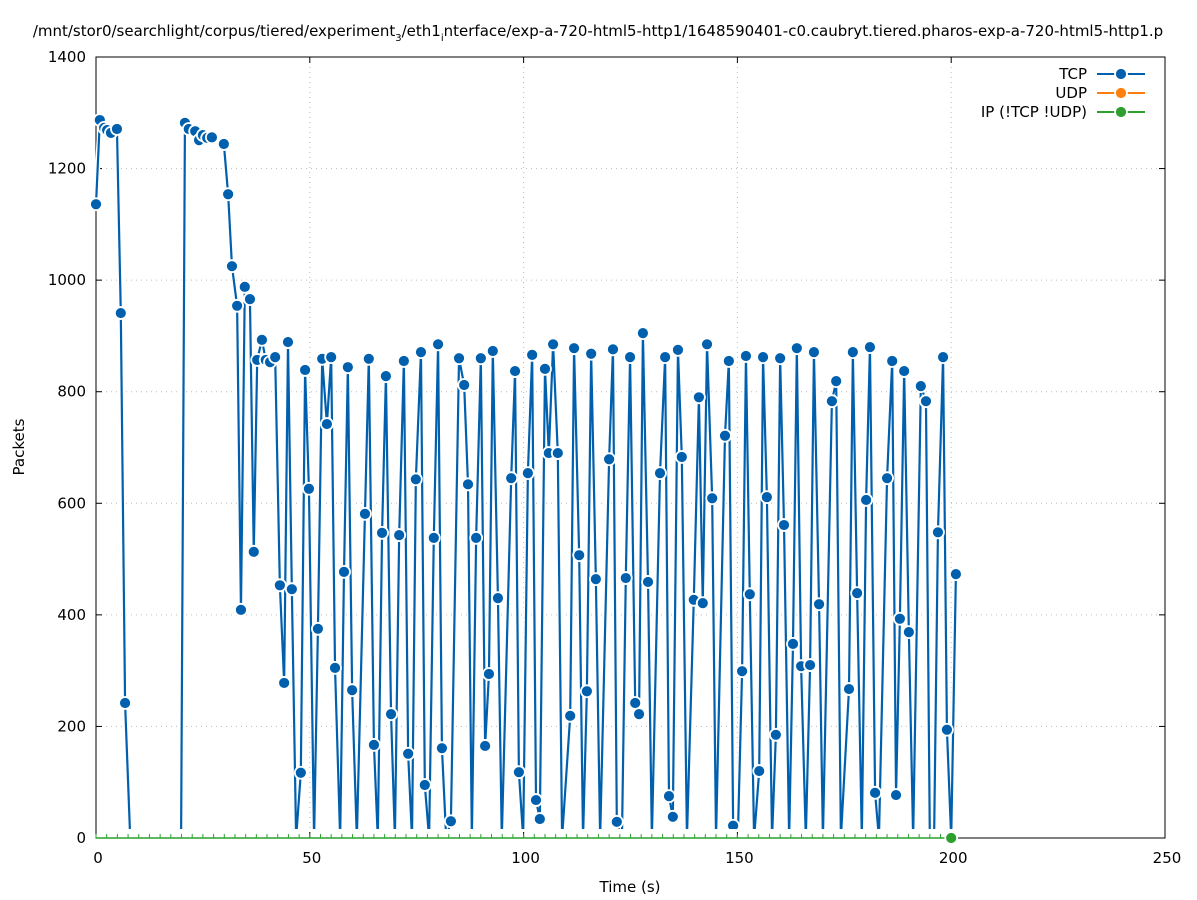  I want to click on title-subscript: 3, so click(398, 38).